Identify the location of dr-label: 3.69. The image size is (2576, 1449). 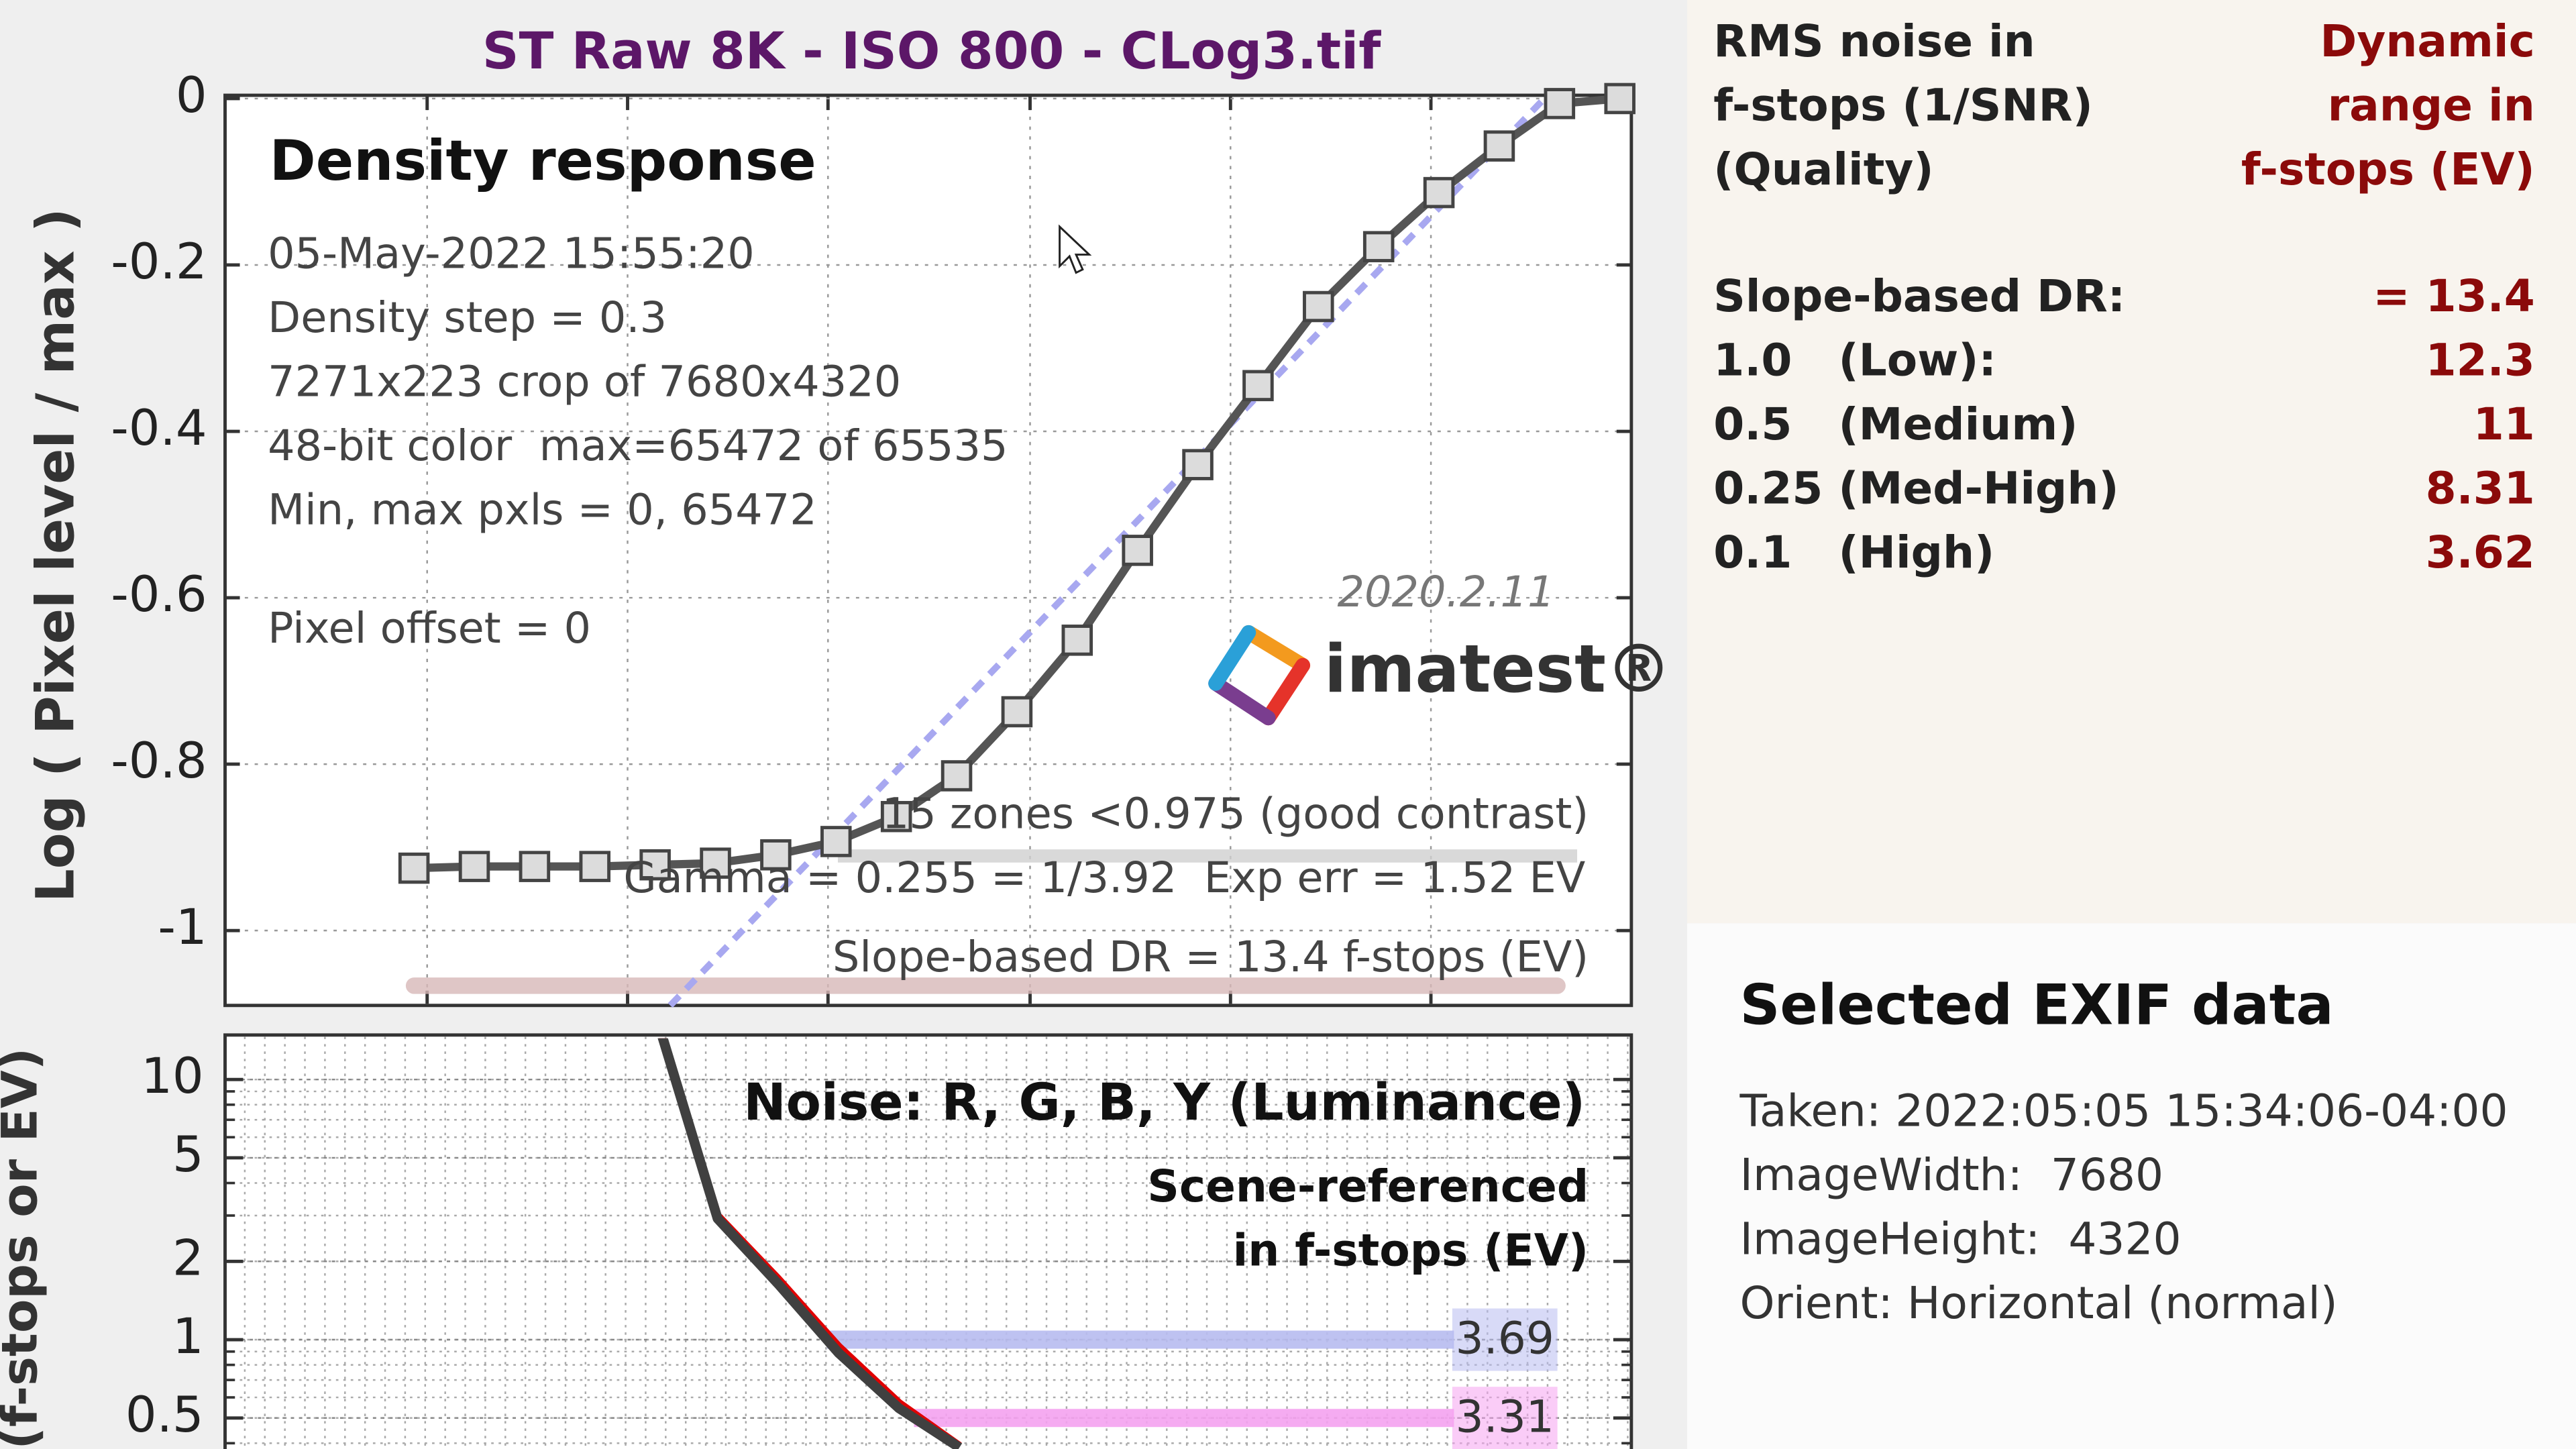
(1505, 1338).